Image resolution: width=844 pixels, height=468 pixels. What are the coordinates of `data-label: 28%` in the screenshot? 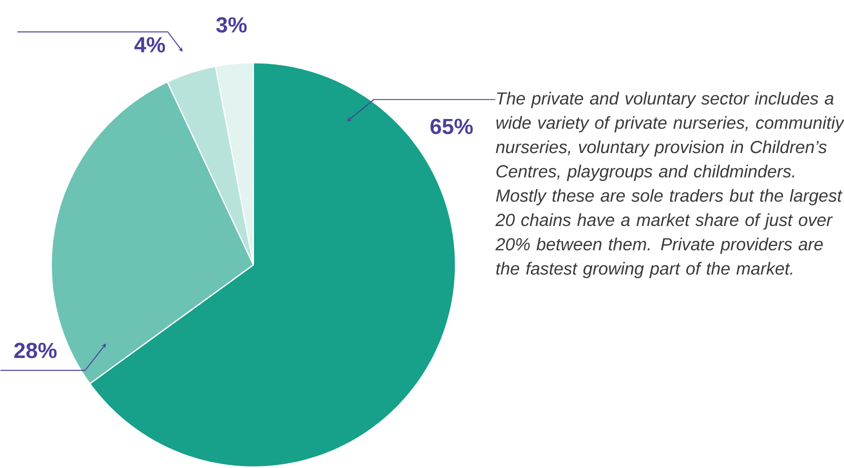 It's located at (35, 350).